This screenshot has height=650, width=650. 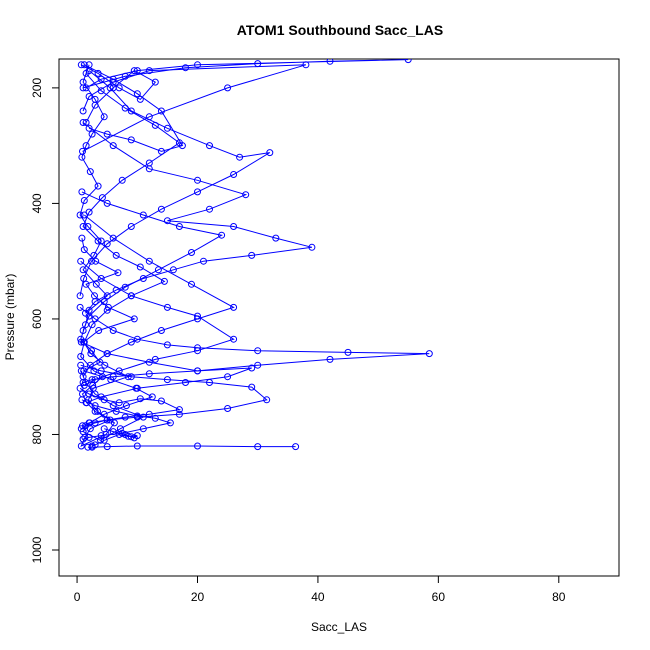 What do you see at coordinates (340, 30) in the screenshot?
I see `chart-title: ATOM1 Southbound Sacc_LAS` at bounding box center [340, 30].